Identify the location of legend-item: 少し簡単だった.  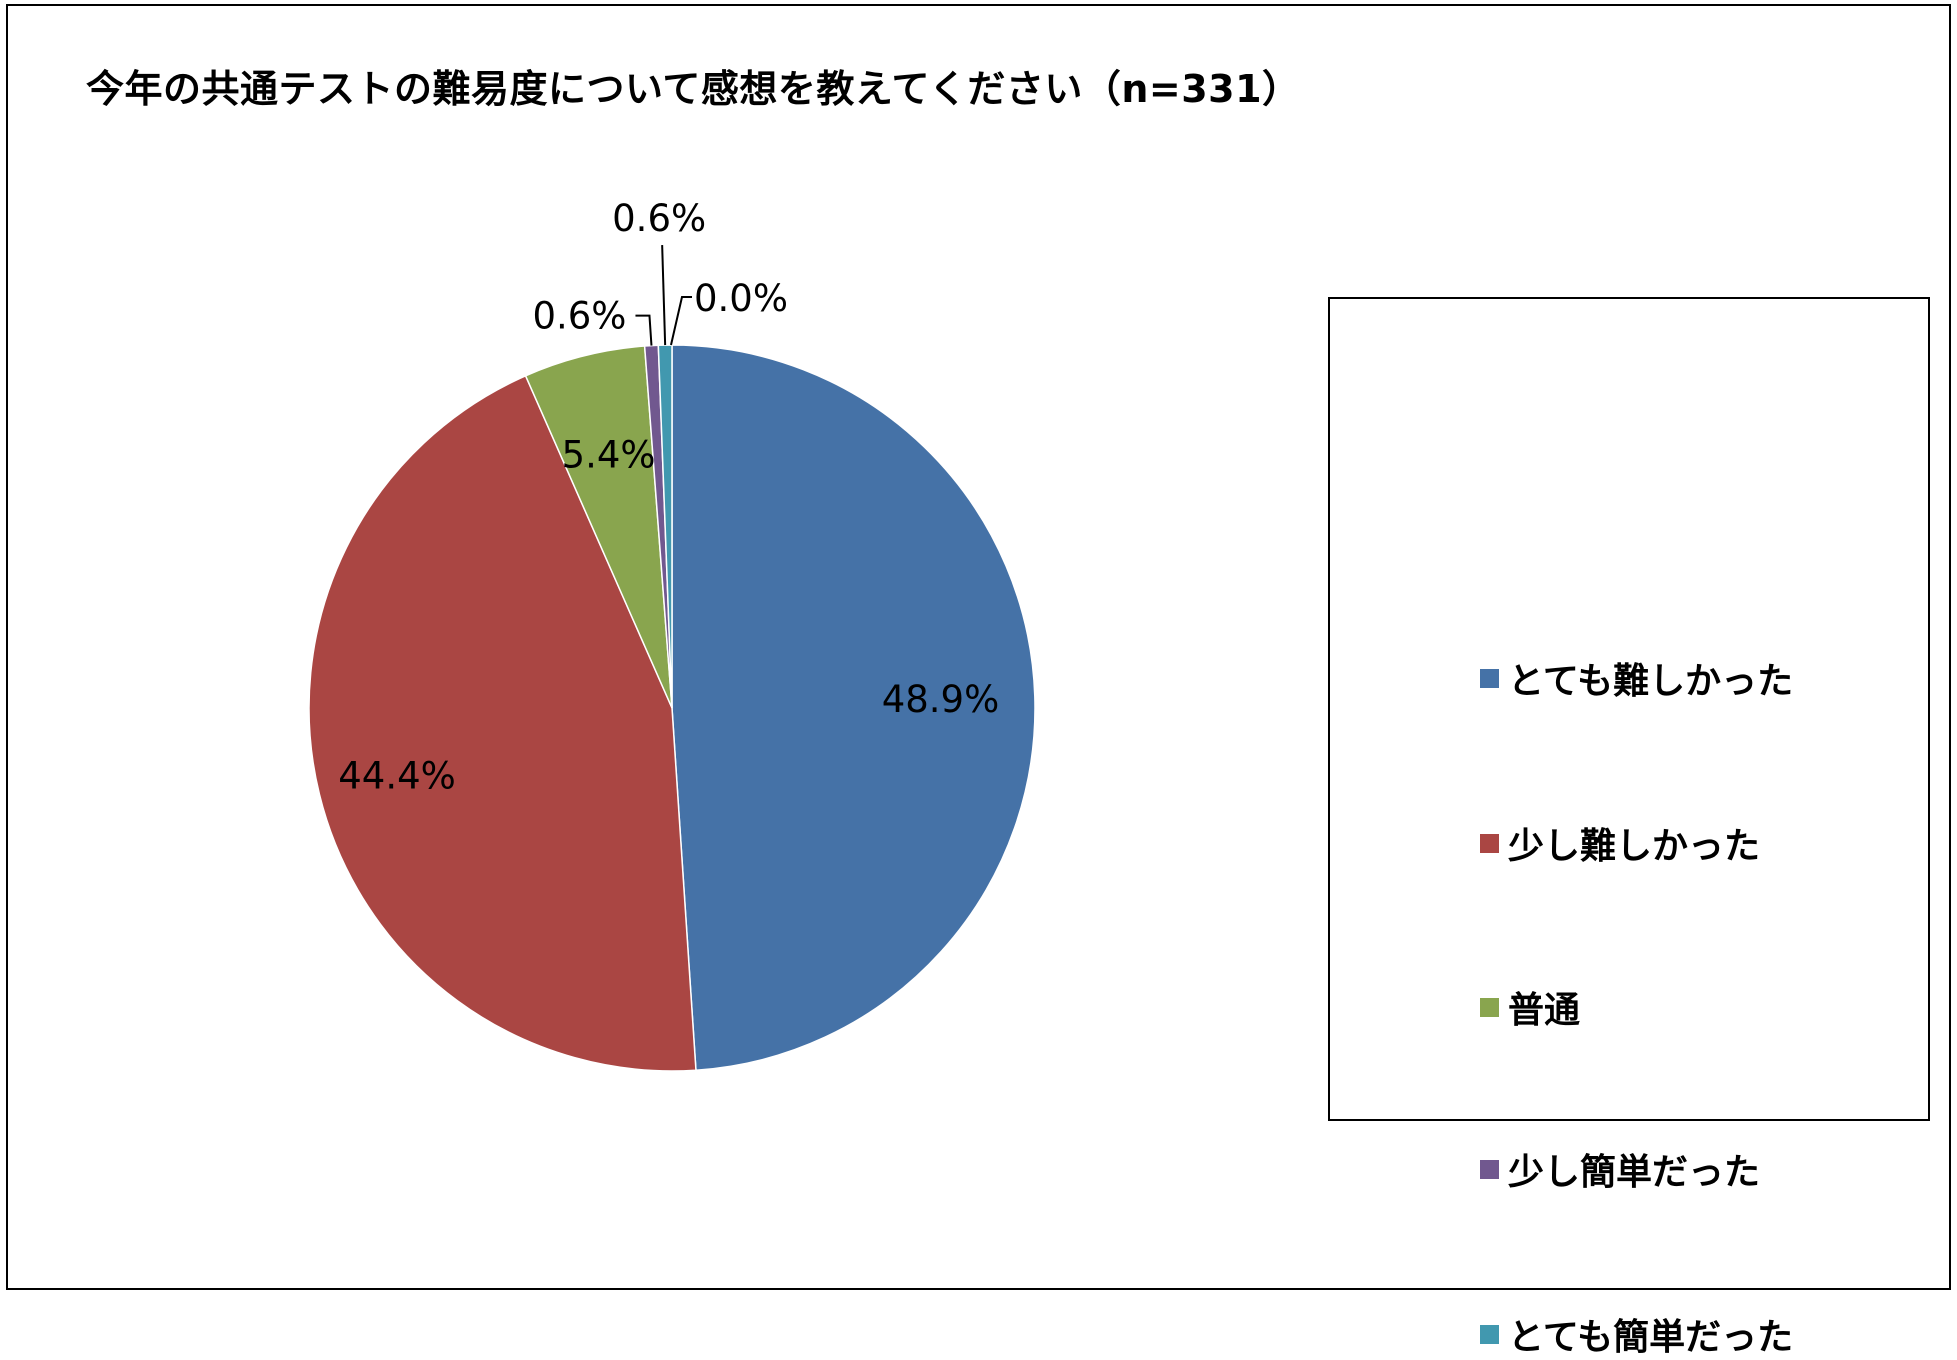
(1620, 1170).